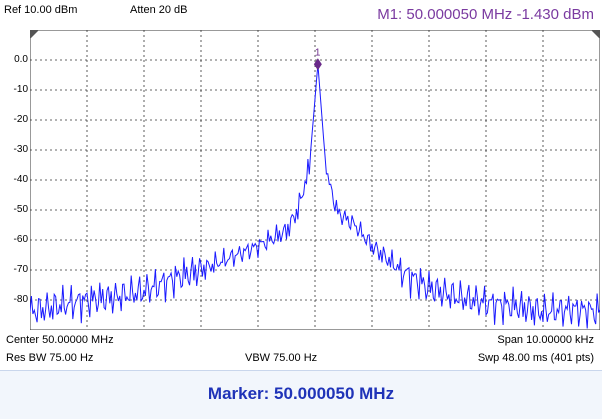 The width and height of the screenshot is (602, 419). Describe the element at coordinates (20, 89) in the screenshot. I see `y-tick-label: -10` at that location.